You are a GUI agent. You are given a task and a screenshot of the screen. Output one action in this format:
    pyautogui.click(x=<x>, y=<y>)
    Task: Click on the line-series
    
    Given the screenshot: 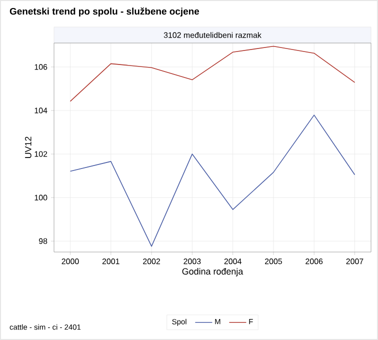 What is the action you would take?
    pyautogui.click(x=213, y=74)
    